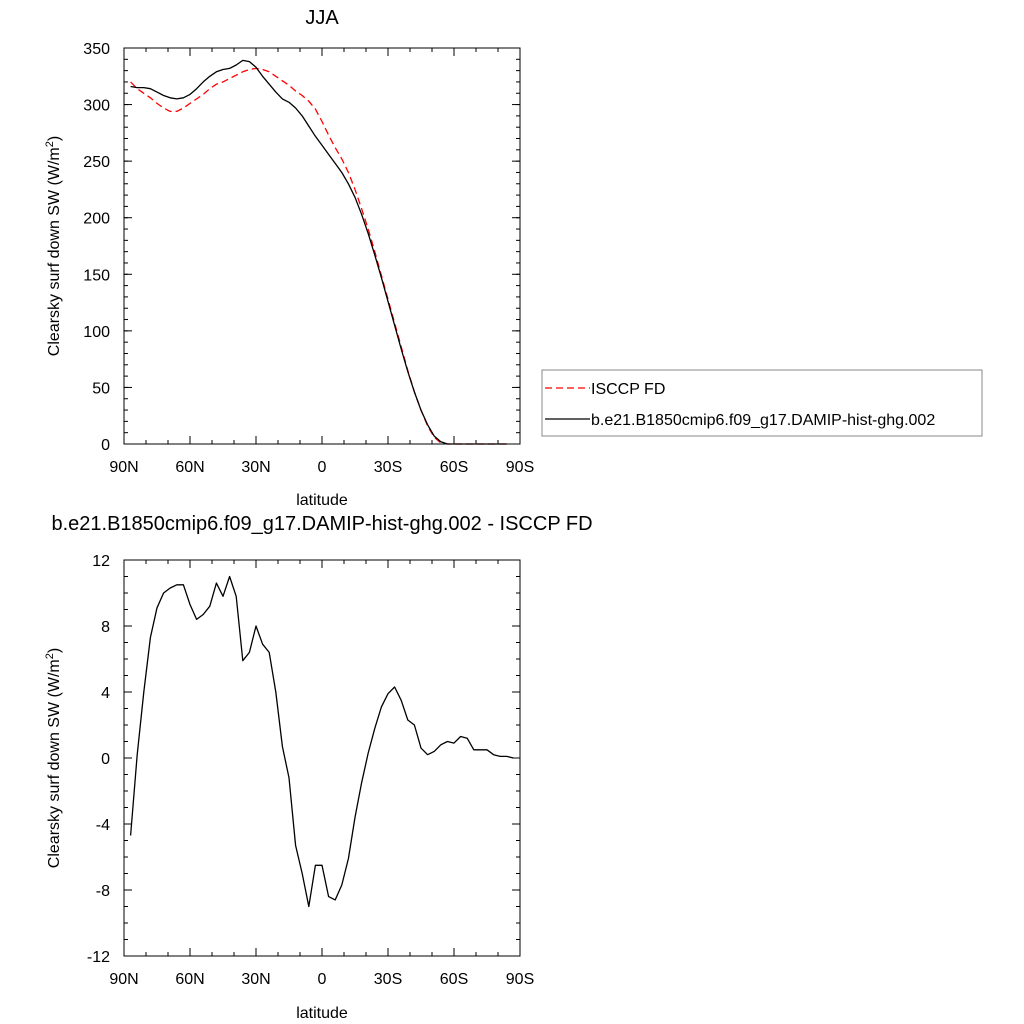  I want to click on y-tick-label: 8, so click(105, 627).